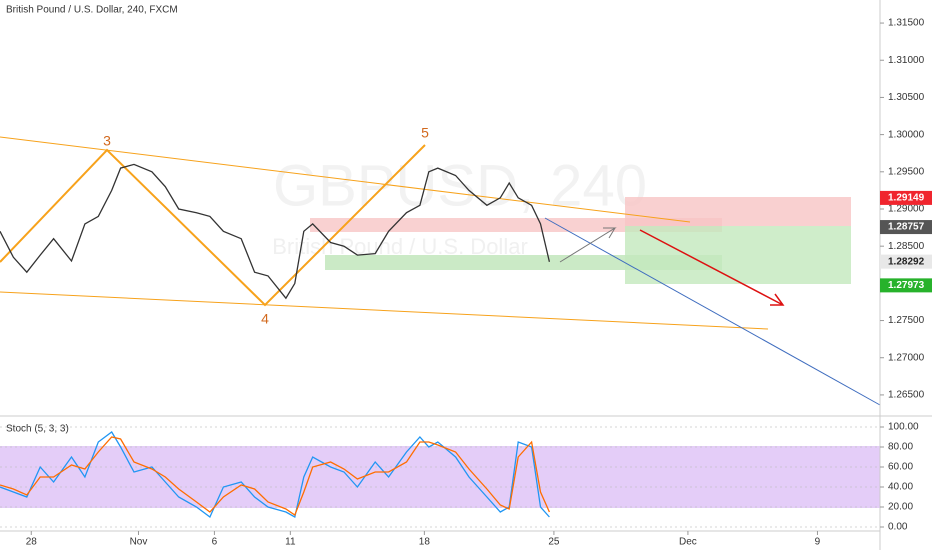 This screenshot has width=932, height=555. I want to click on wave-label: 3, so click(107, 141).